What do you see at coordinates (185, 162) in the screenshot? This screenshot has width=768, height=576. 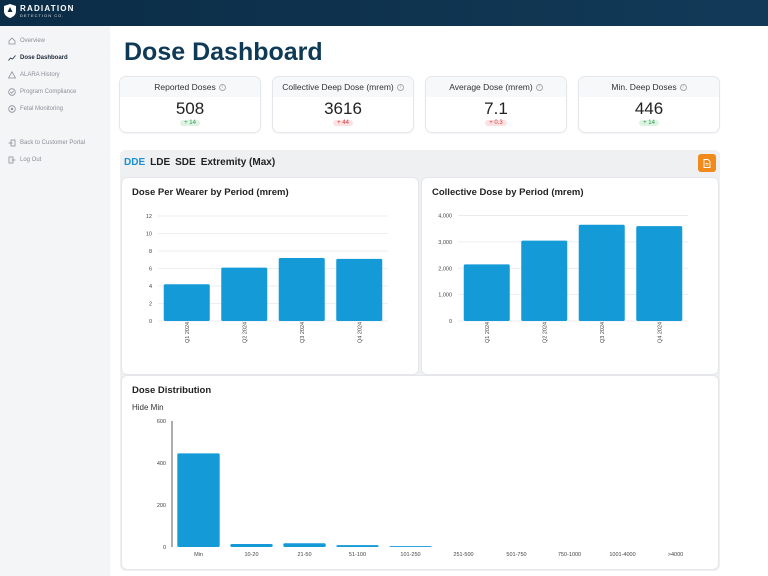 I see `tab-sde: SDE` at bounding box center [185, 162].